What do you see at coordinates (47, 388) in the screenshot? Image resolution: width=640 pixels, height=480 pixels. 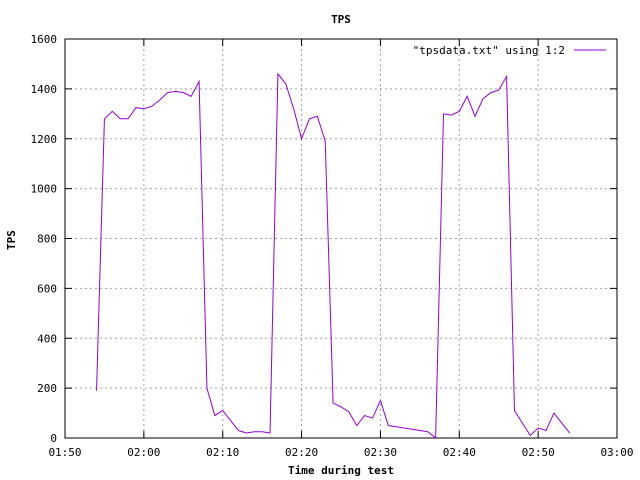 I see `y-tick-label-1: 200` at bounding box center [47, 388].